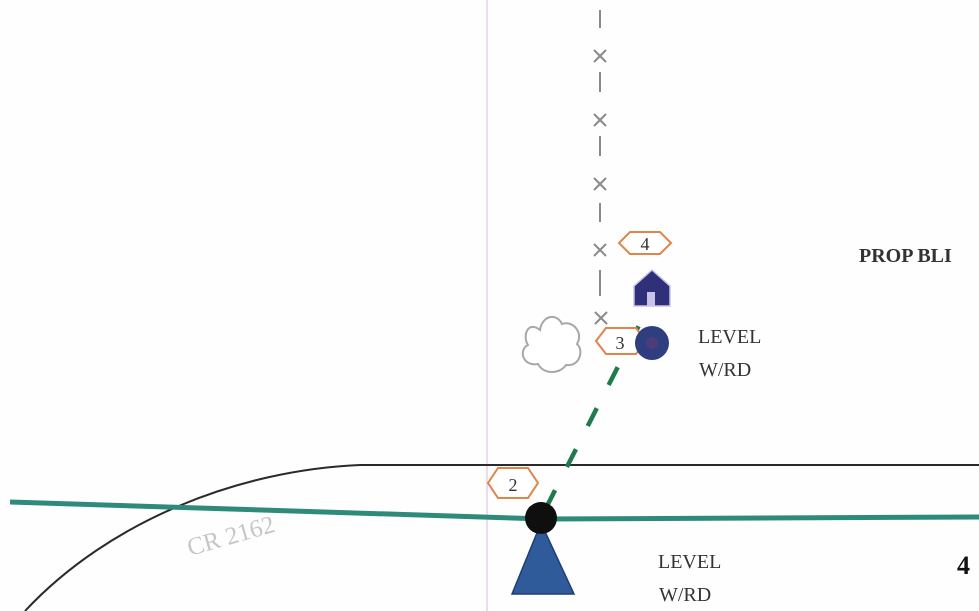  I want to click on dashed-connector-line, so click(601, 399).